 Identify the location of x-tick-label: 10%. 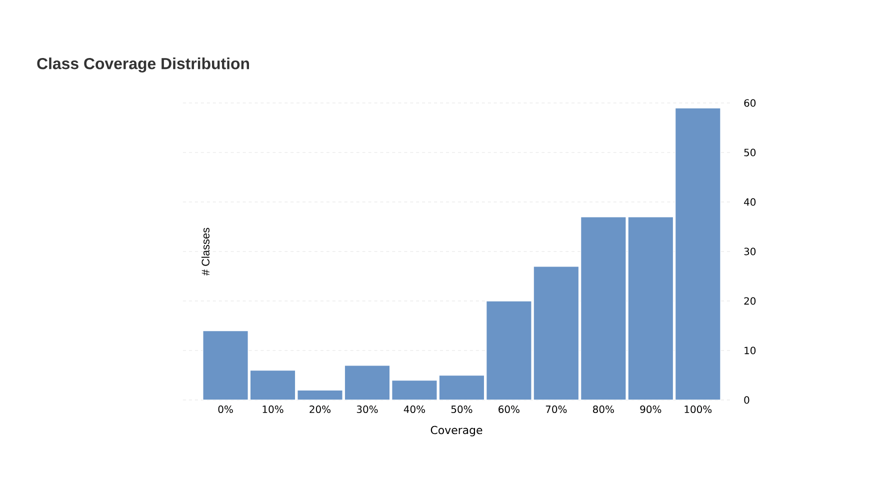
(273, 409).